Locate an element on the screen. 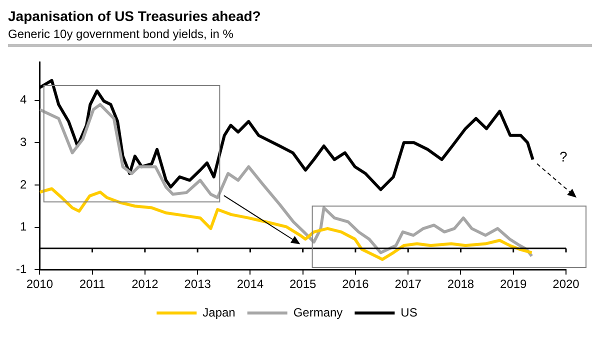  legend-label: Japan is located at coordinates (219, 312).